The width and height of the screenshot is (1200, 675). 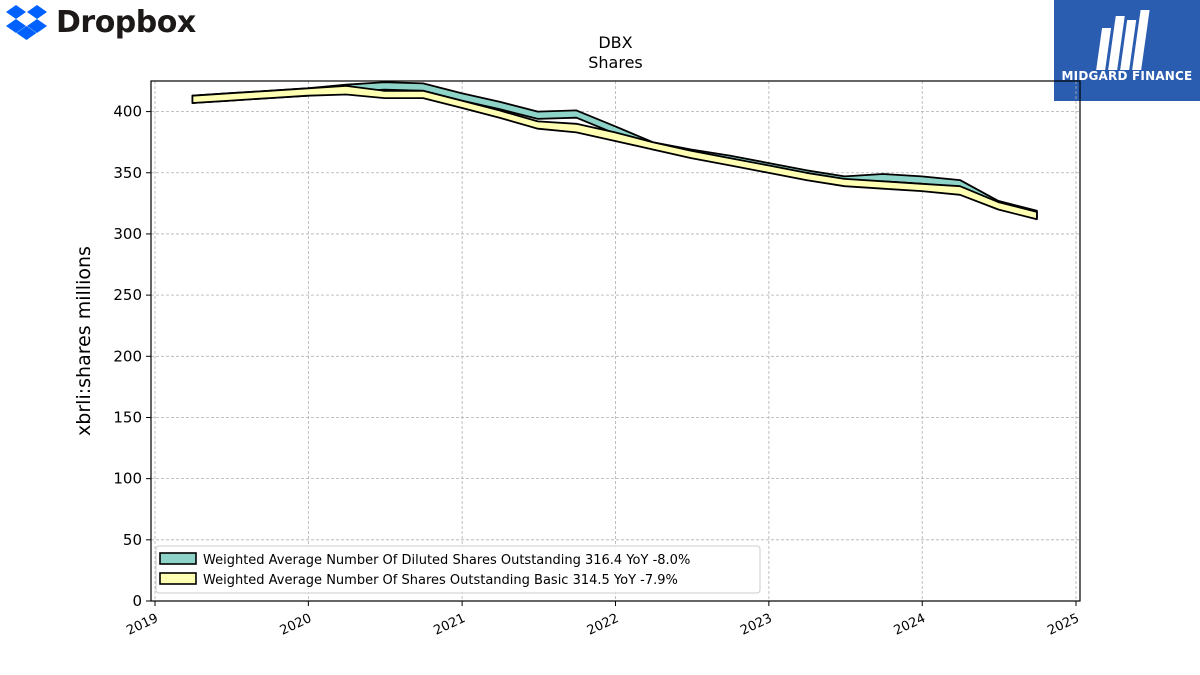 What do you see at coordinates (142, 625) in the screenshot?
I see `x-tick-label: 2019` at bounding box center [142, 625].